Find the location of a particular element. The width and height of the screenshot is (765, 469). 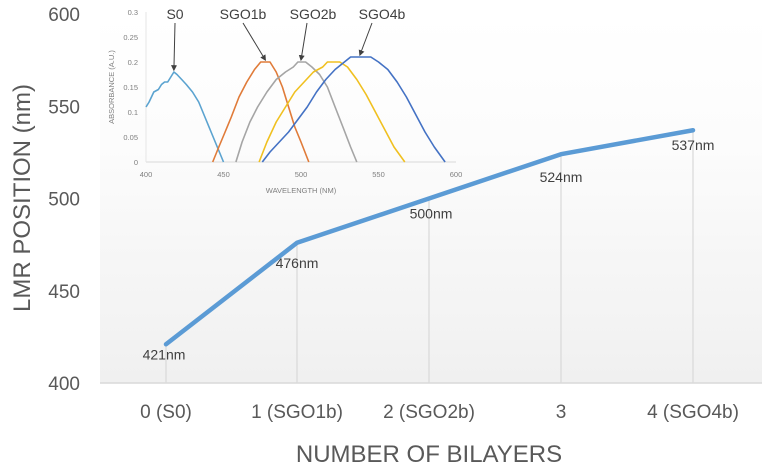

inset-series is located at coordinates (295, 109).